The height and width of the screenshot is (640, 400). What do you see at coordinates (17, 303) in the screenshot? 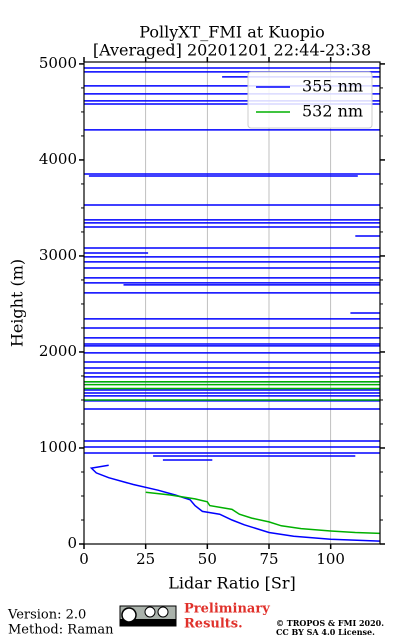
I see `y-axis-label: Height (m)` at bounding box center [17, 303].